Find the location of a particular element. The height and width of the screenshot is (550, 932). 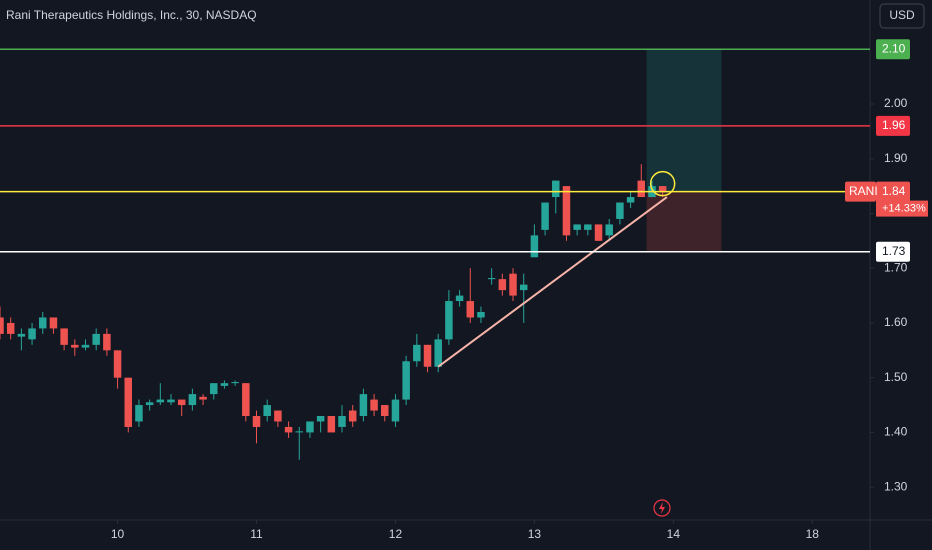

currency-button is located at coordinates (902, 16).